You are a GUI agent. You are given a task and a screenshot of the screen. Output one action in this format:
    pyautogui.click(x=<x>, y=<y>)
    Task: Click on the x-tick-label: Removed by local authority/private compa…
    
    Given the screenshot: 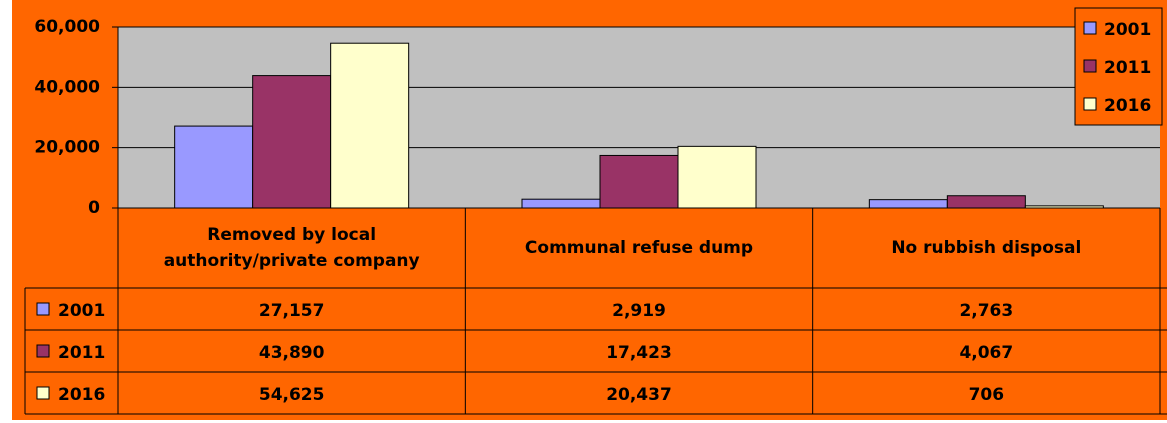 What is the action you would take?
    pyautogui.click(x=291, y=248)
    